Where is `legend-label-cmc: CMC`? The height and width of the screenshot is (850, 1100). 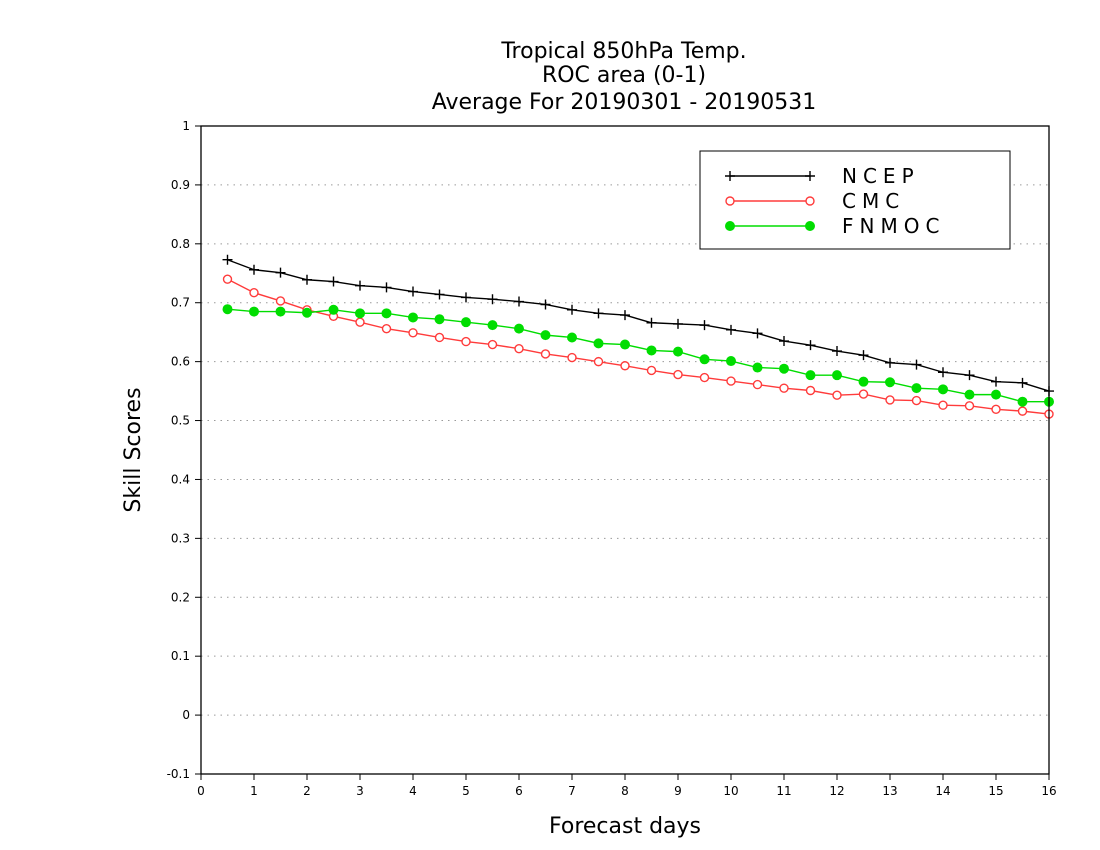 legend-label-cmc: CMC is located at coordinates (873, 201).